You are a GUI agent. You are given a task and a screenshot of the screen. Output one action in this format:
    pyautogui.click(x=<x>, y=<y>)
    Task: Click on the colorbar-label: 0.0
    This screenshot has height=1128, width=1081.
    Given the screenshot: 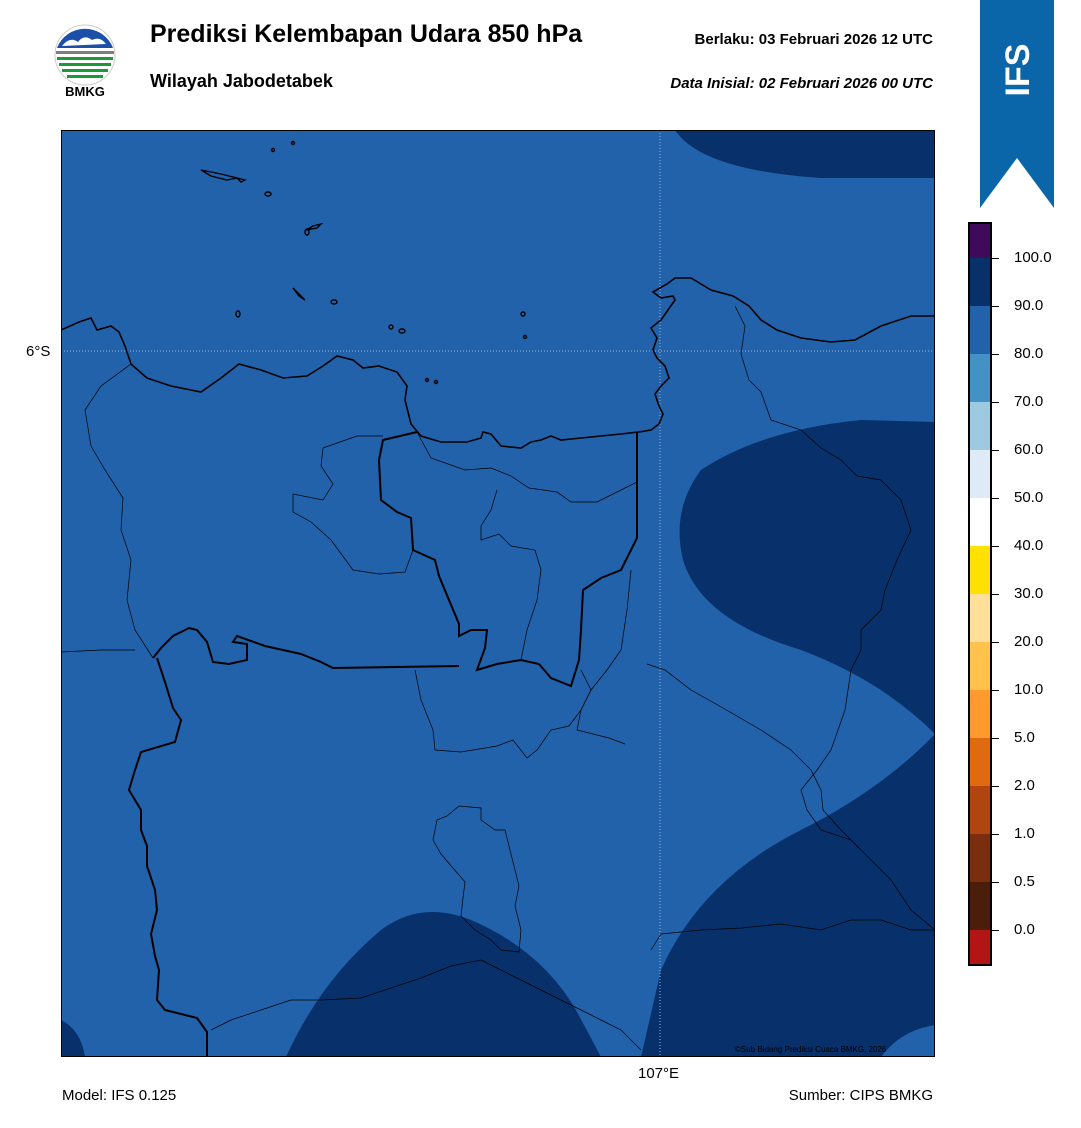 What is the action you would take?
    pyautogui.click(x=1024, y=929)
    